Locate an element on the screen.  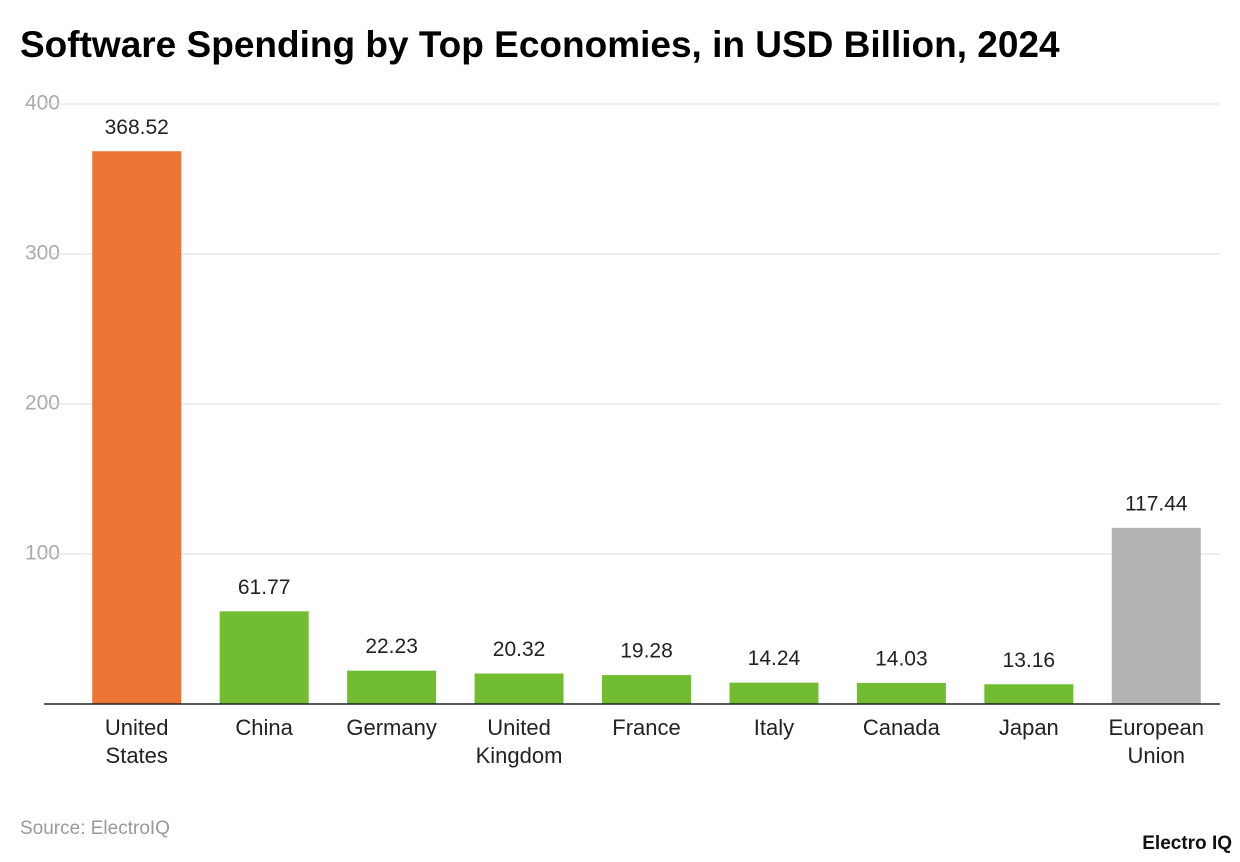
y-tick-label: 300 is located at coordinates (42, 253).